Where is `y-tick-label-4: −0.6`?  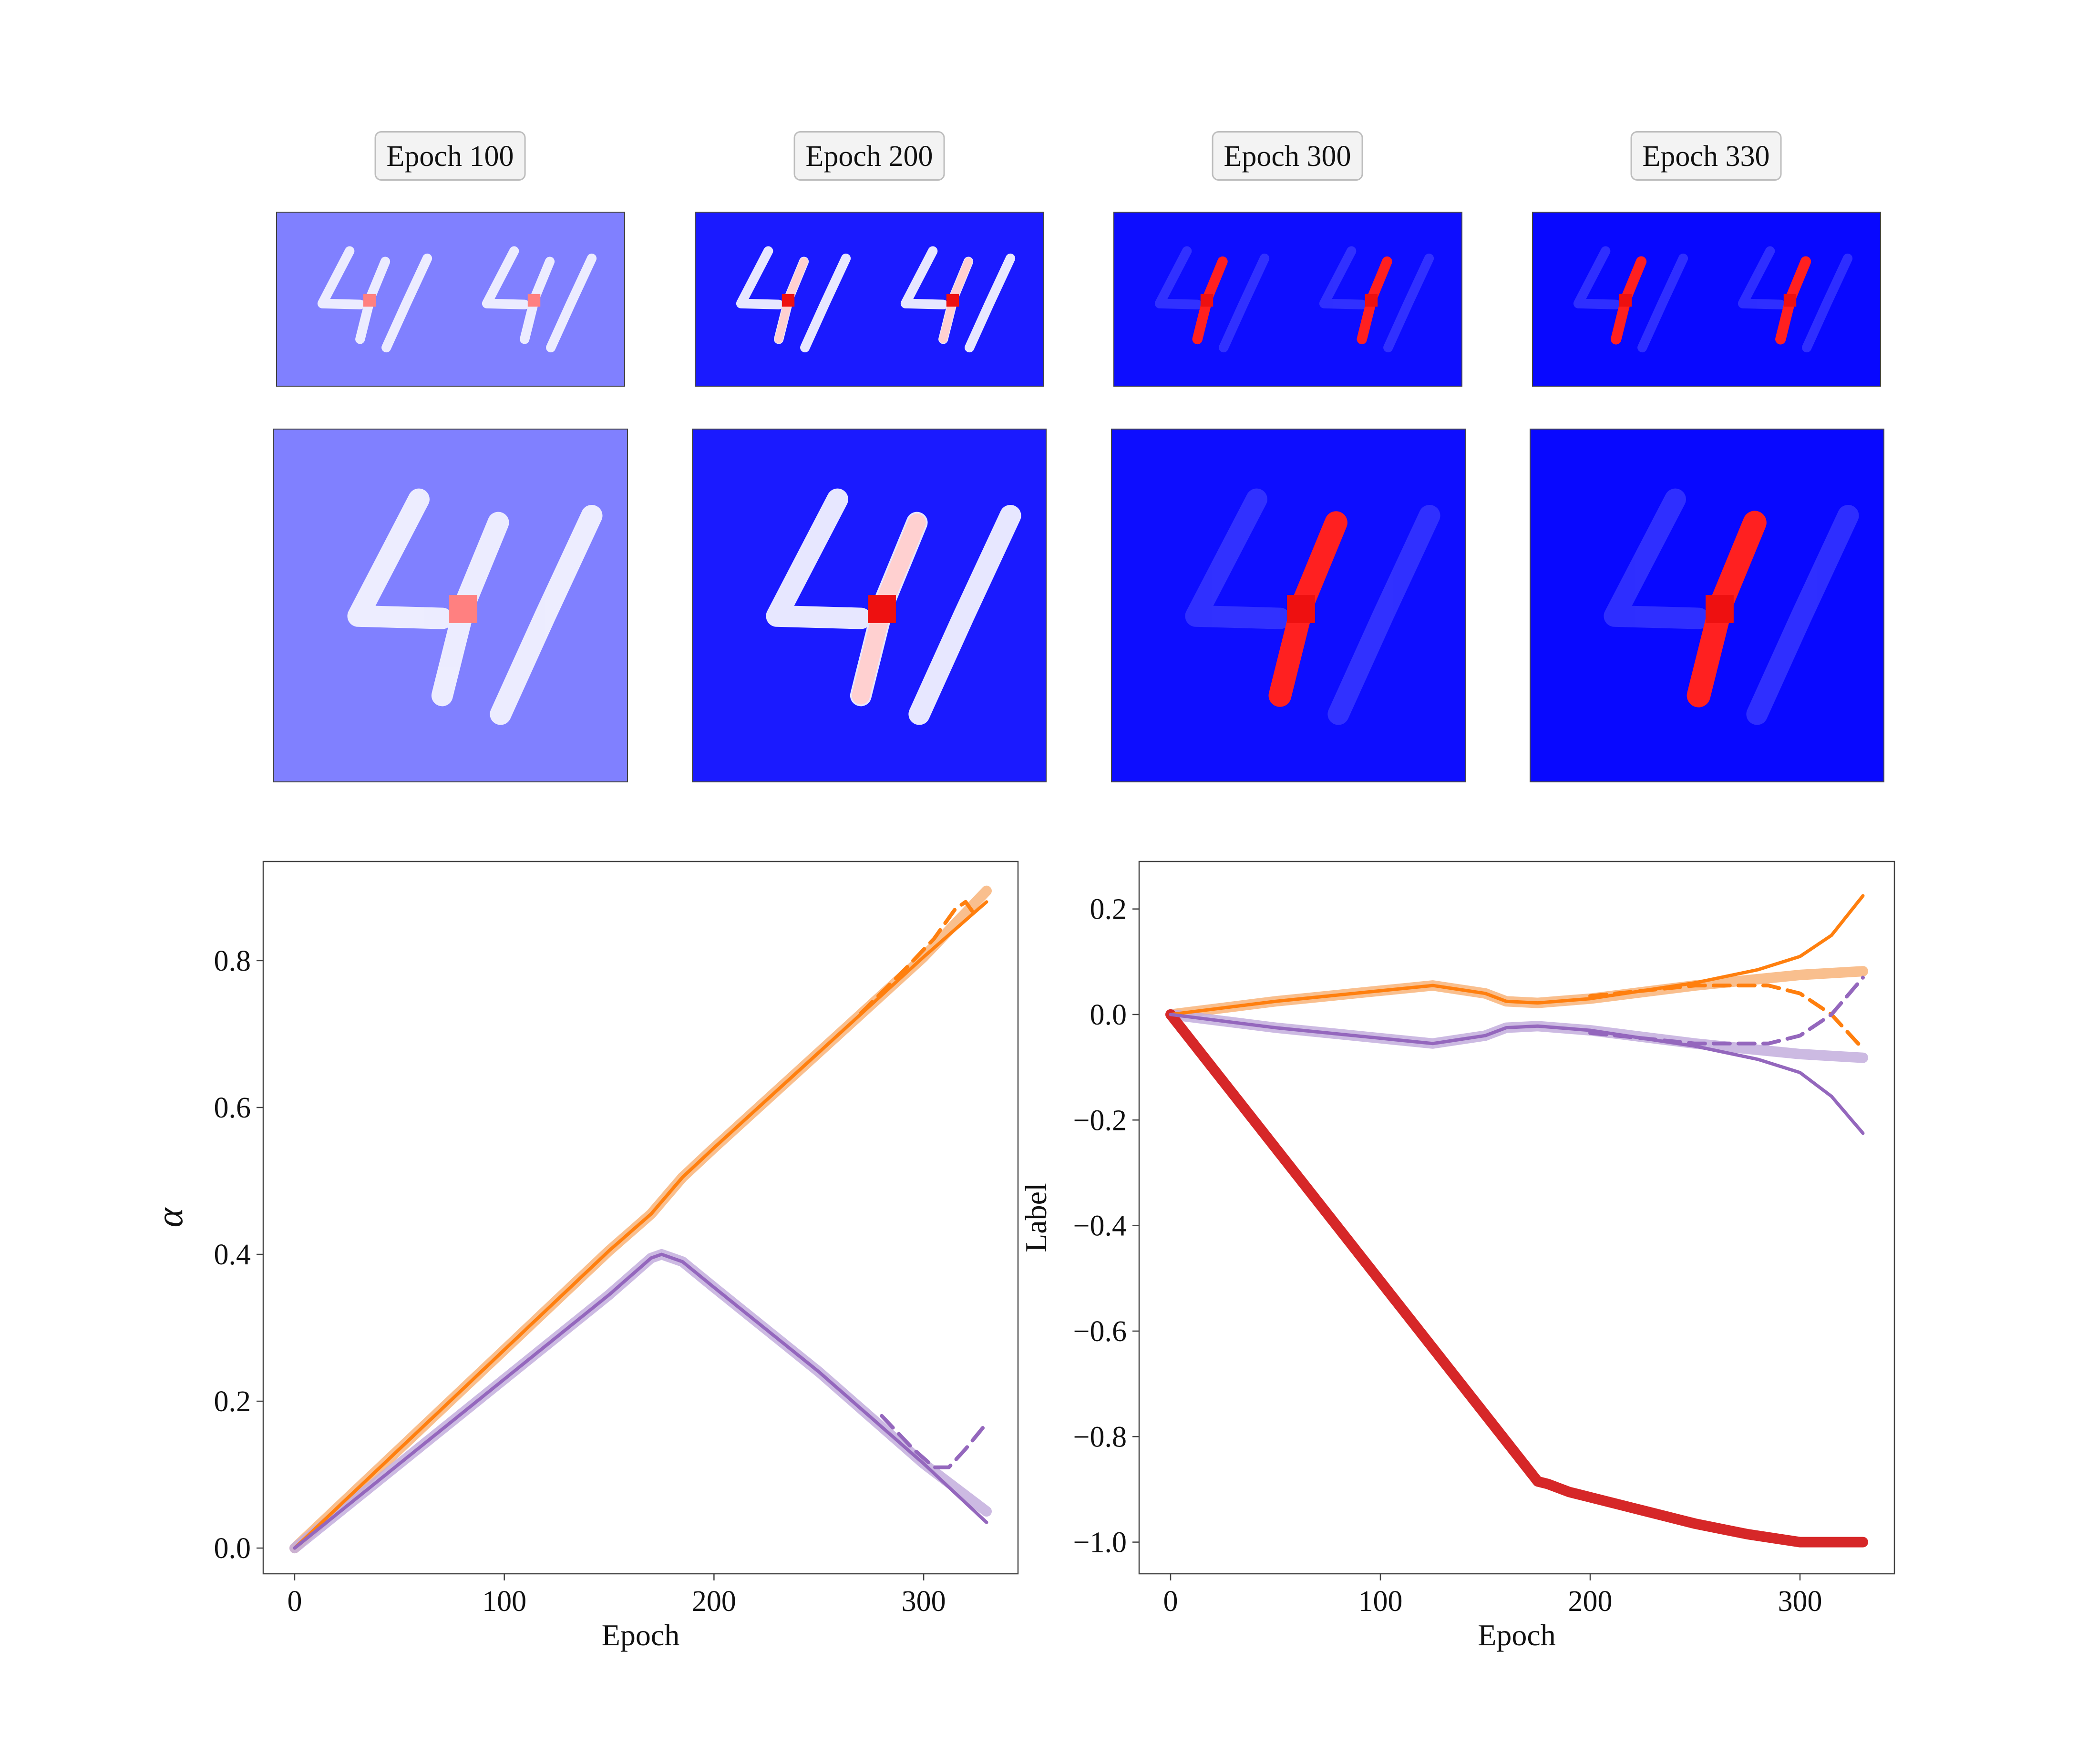
y-tick-label-4: −0.6 is located at coordinates (1100, 1332).